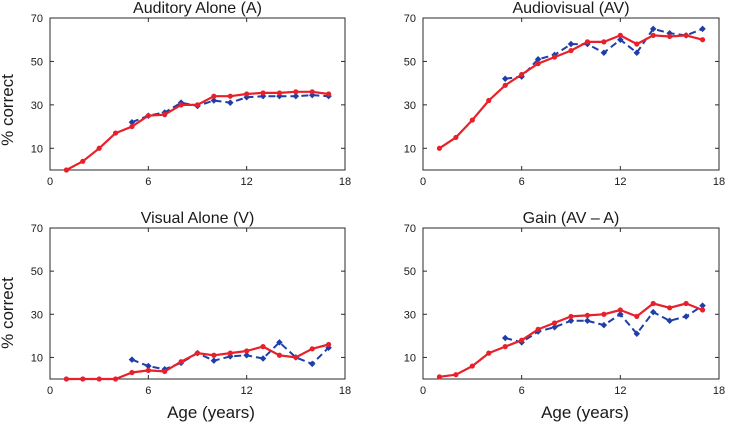 The height and width of the screenshot is (425, 737). I want to click on chart-title: Gain (AV – A), so click(571, 218).